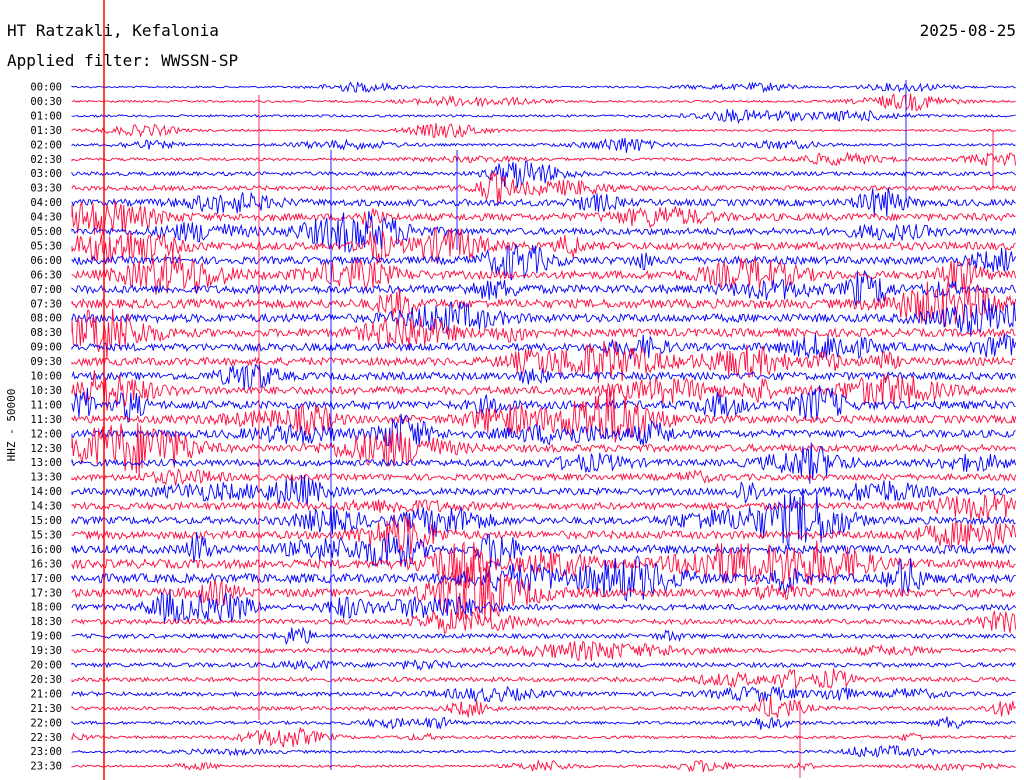 Image resolution: width=1024 pixels, height=780 pixels. What do you see at coordinates (46, 622) in the screenshot?
I see `time-tick-label: 18:30` at bounding box center [46, 622].